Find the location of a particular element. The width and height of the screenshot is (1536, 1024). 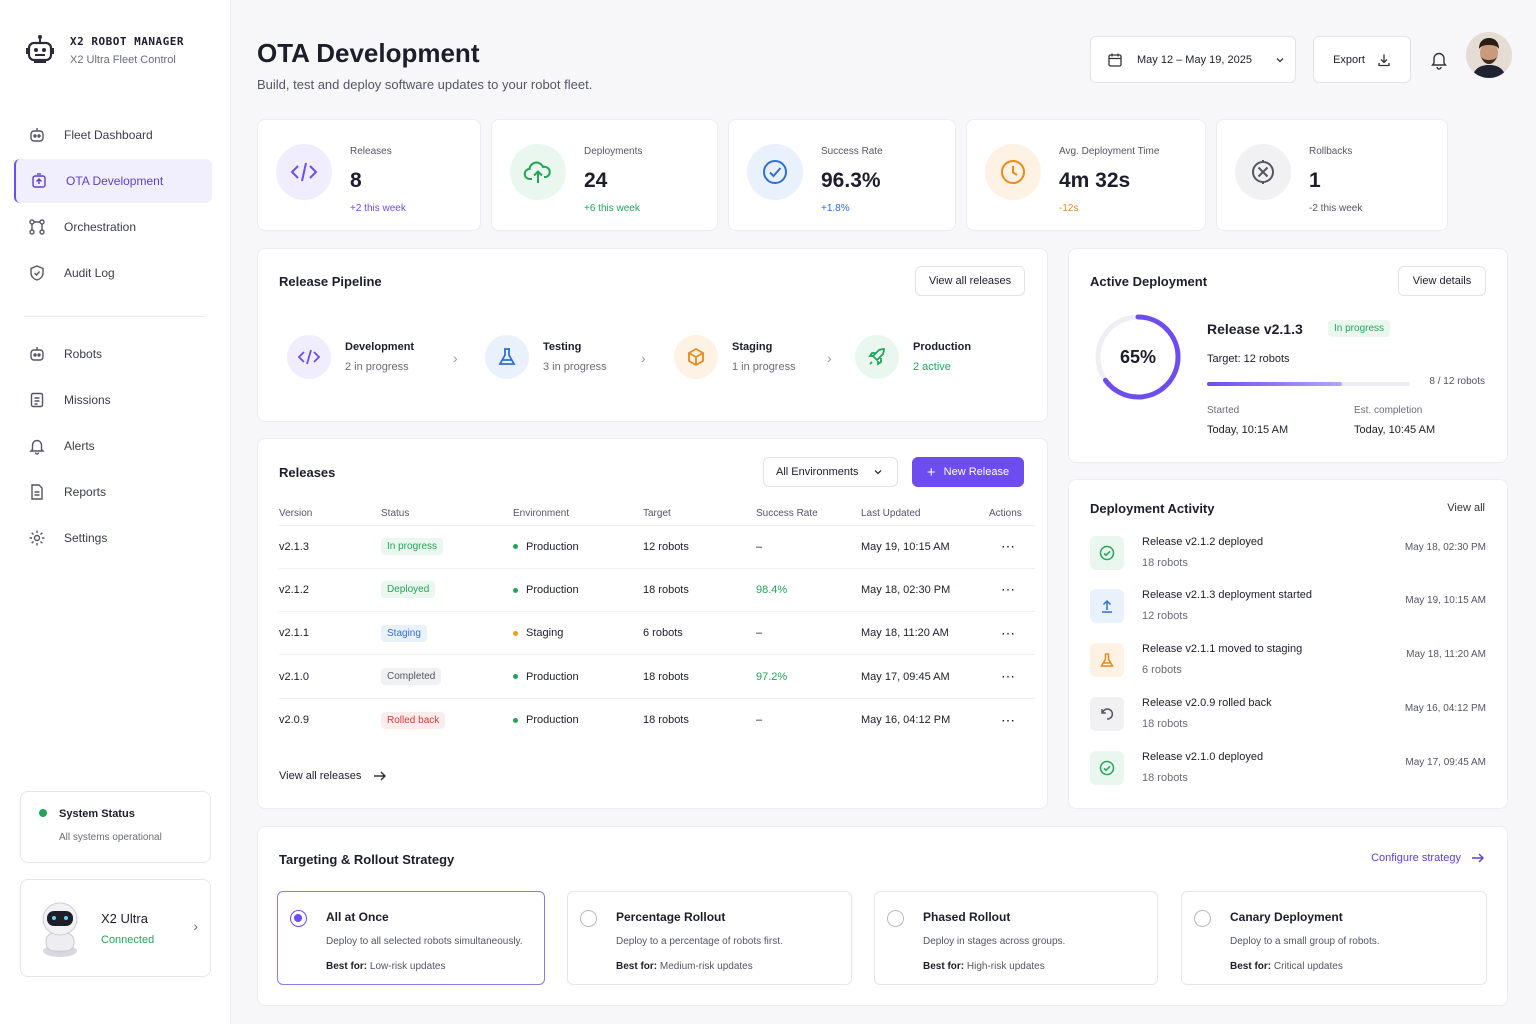

nav-item-ota-development: OTA Development is located at coordinates (113, 181).